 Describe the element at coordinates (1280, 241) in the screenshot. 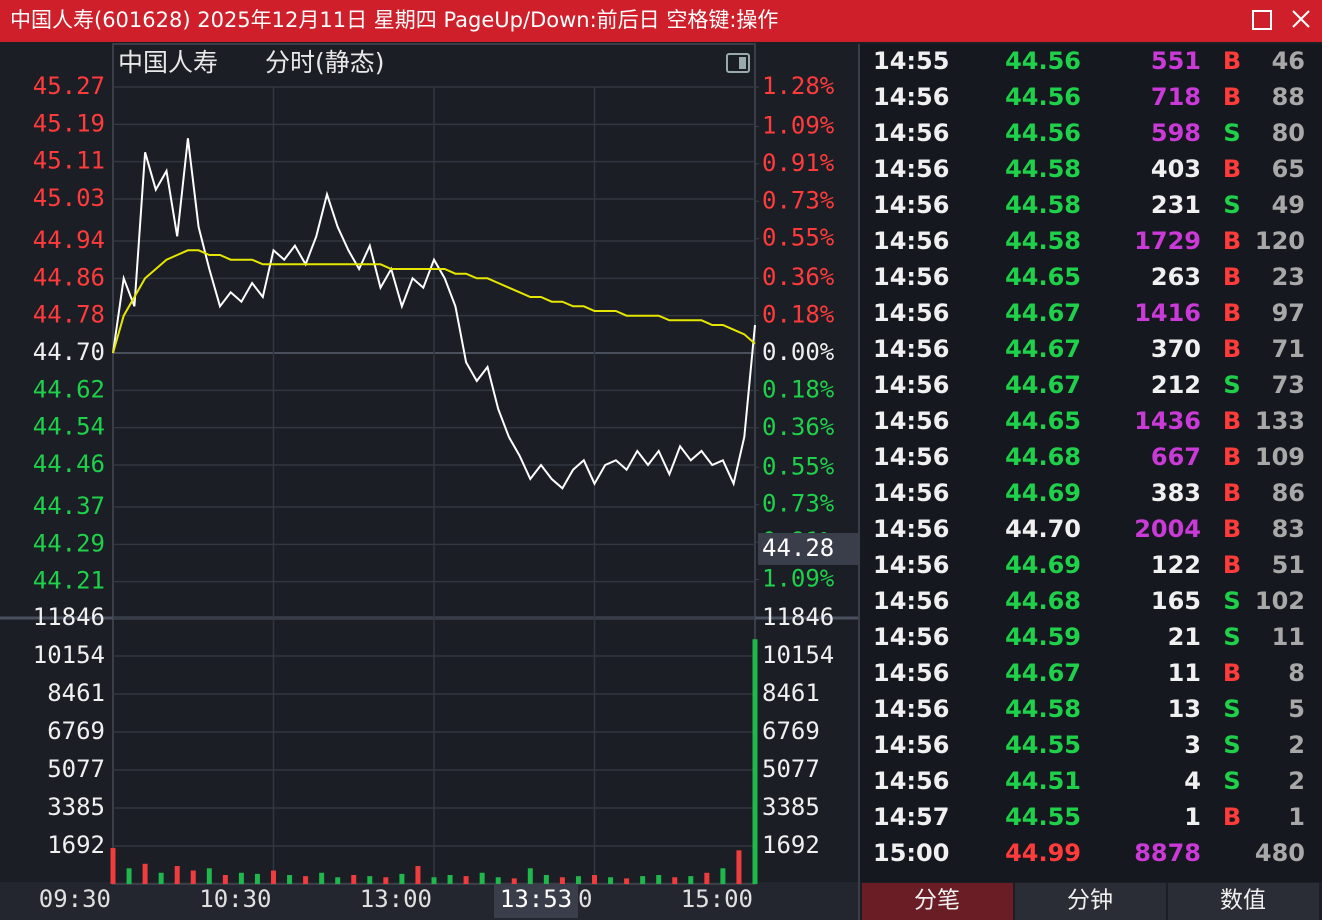

I see `trade-count: 120` at that location.